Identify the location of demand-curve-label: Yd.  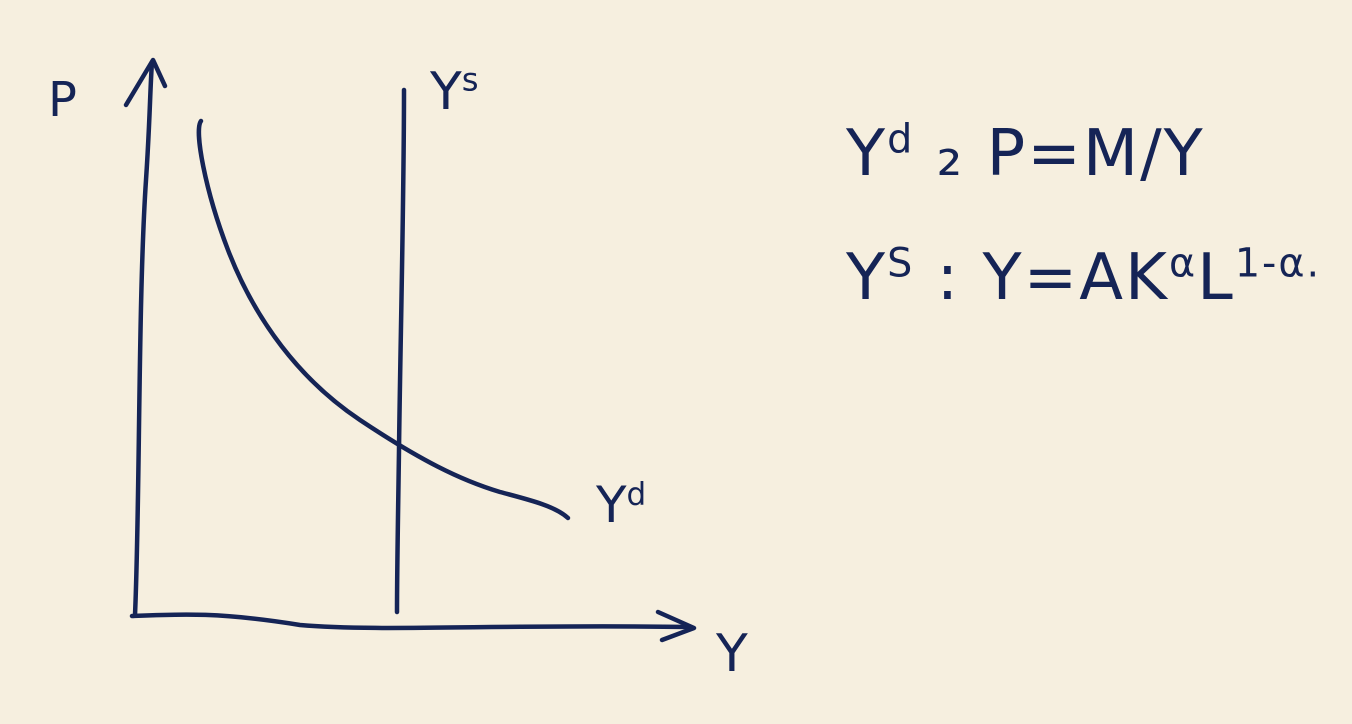
(621, 505).